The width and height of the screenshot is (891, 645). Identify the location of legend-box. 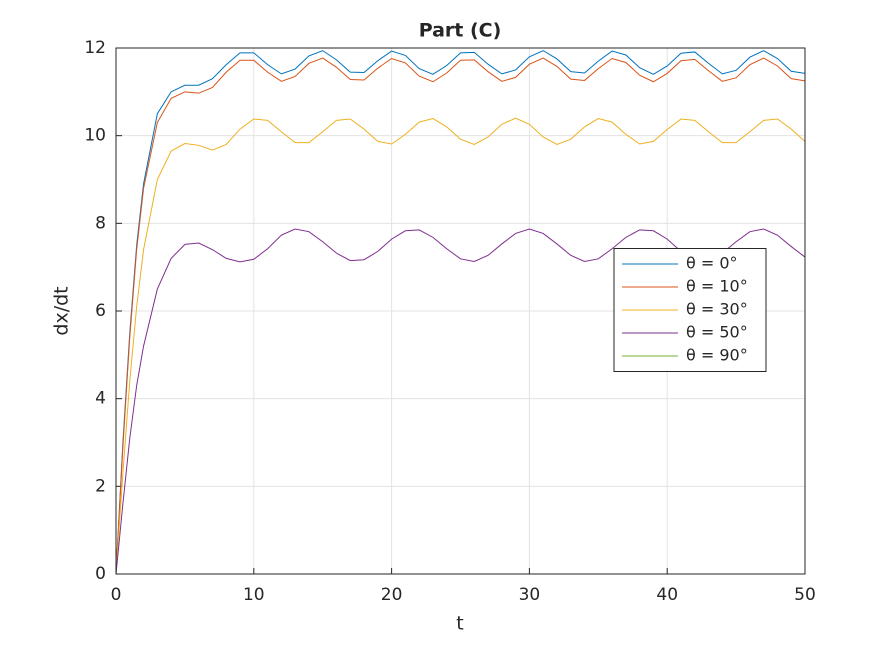
(690, 310).